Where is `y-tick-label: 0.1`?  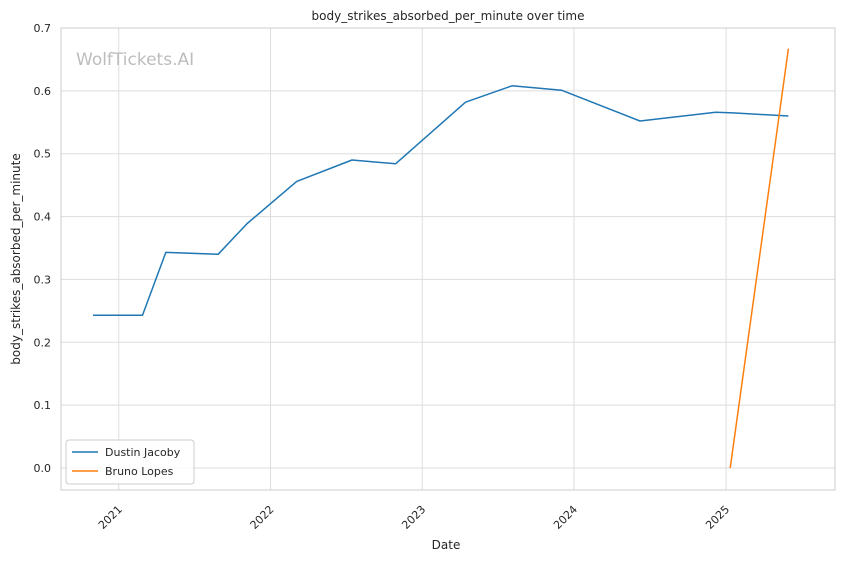 y-tick-label: 0.1 is located at coordinates (43, 405).